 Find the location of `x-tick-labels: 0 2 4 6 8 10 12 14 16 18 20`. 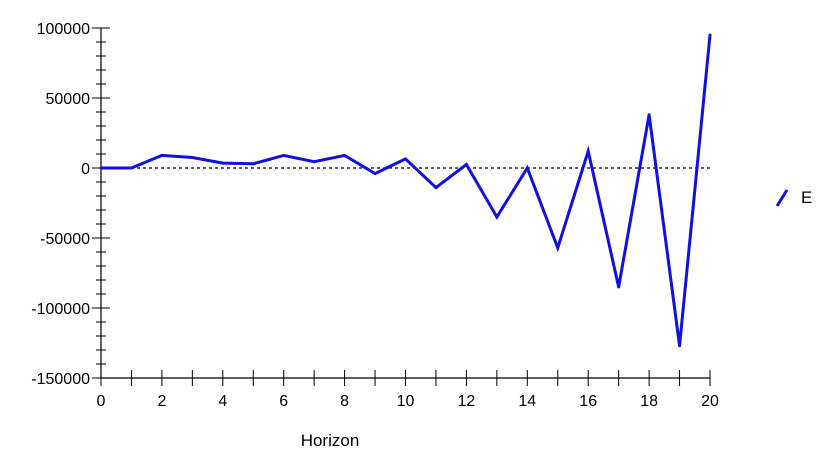

x-tick-labels: 0 2 4 6 8 10 12 14 16 18 20 is located at coordinates (408, 401).